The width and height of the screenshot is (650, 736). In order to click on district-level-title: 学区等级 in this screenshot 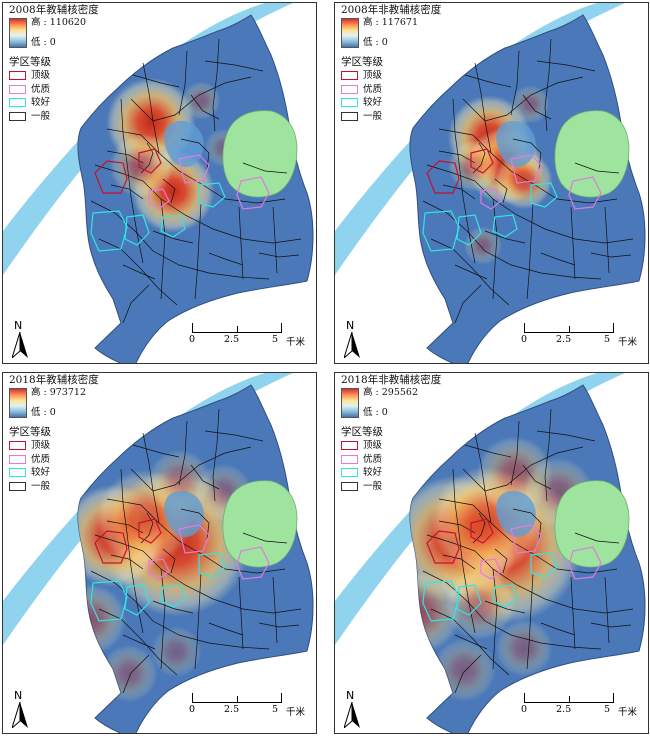, I will do `click(362, 431)`.